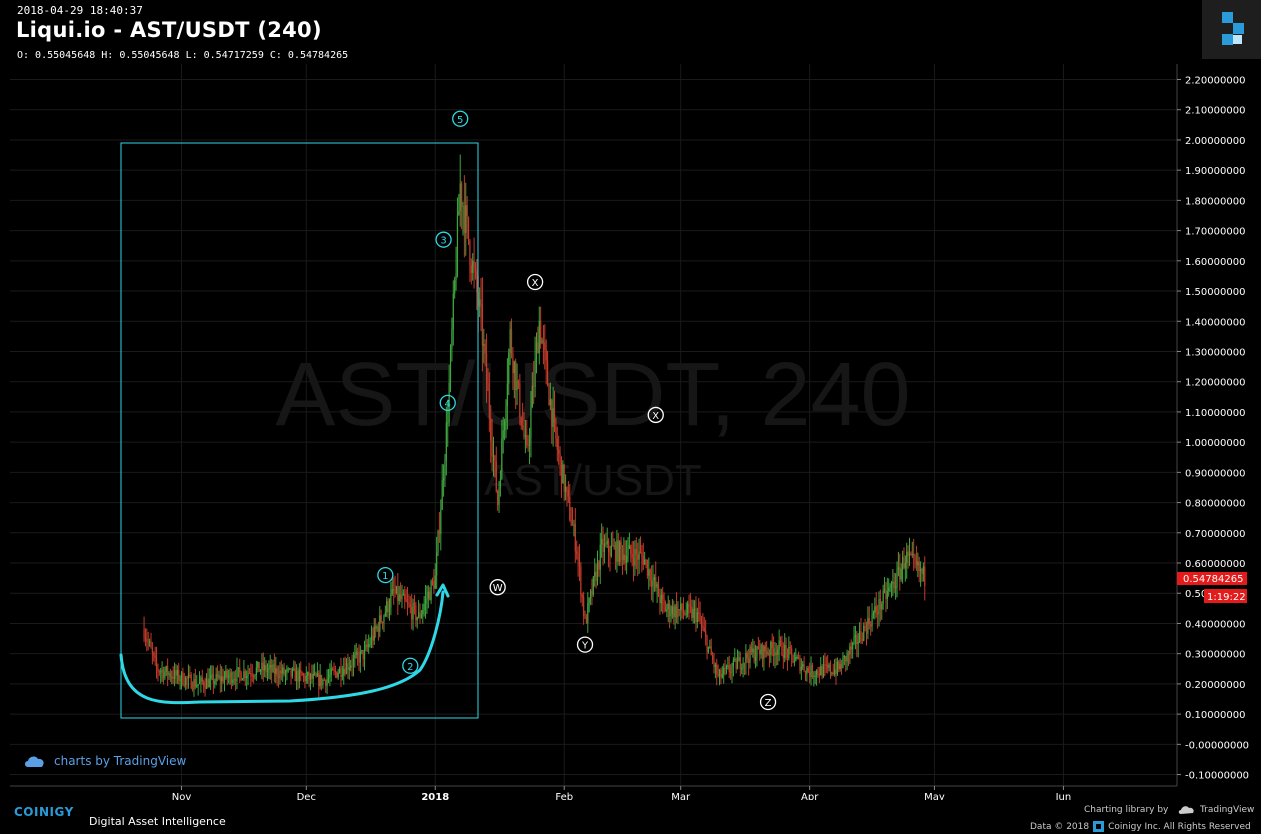 This screenshot has height=834, width=1261. Describe the element at coordinates (34, 761) in the screenshot. I see `cloud-icon` at that location.